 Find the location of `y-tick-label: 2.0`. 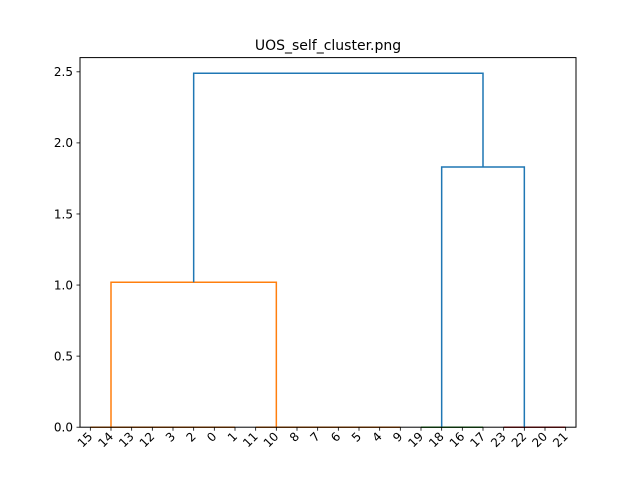

y-tick-label: 2.0 is located at coordinates (63, 143).